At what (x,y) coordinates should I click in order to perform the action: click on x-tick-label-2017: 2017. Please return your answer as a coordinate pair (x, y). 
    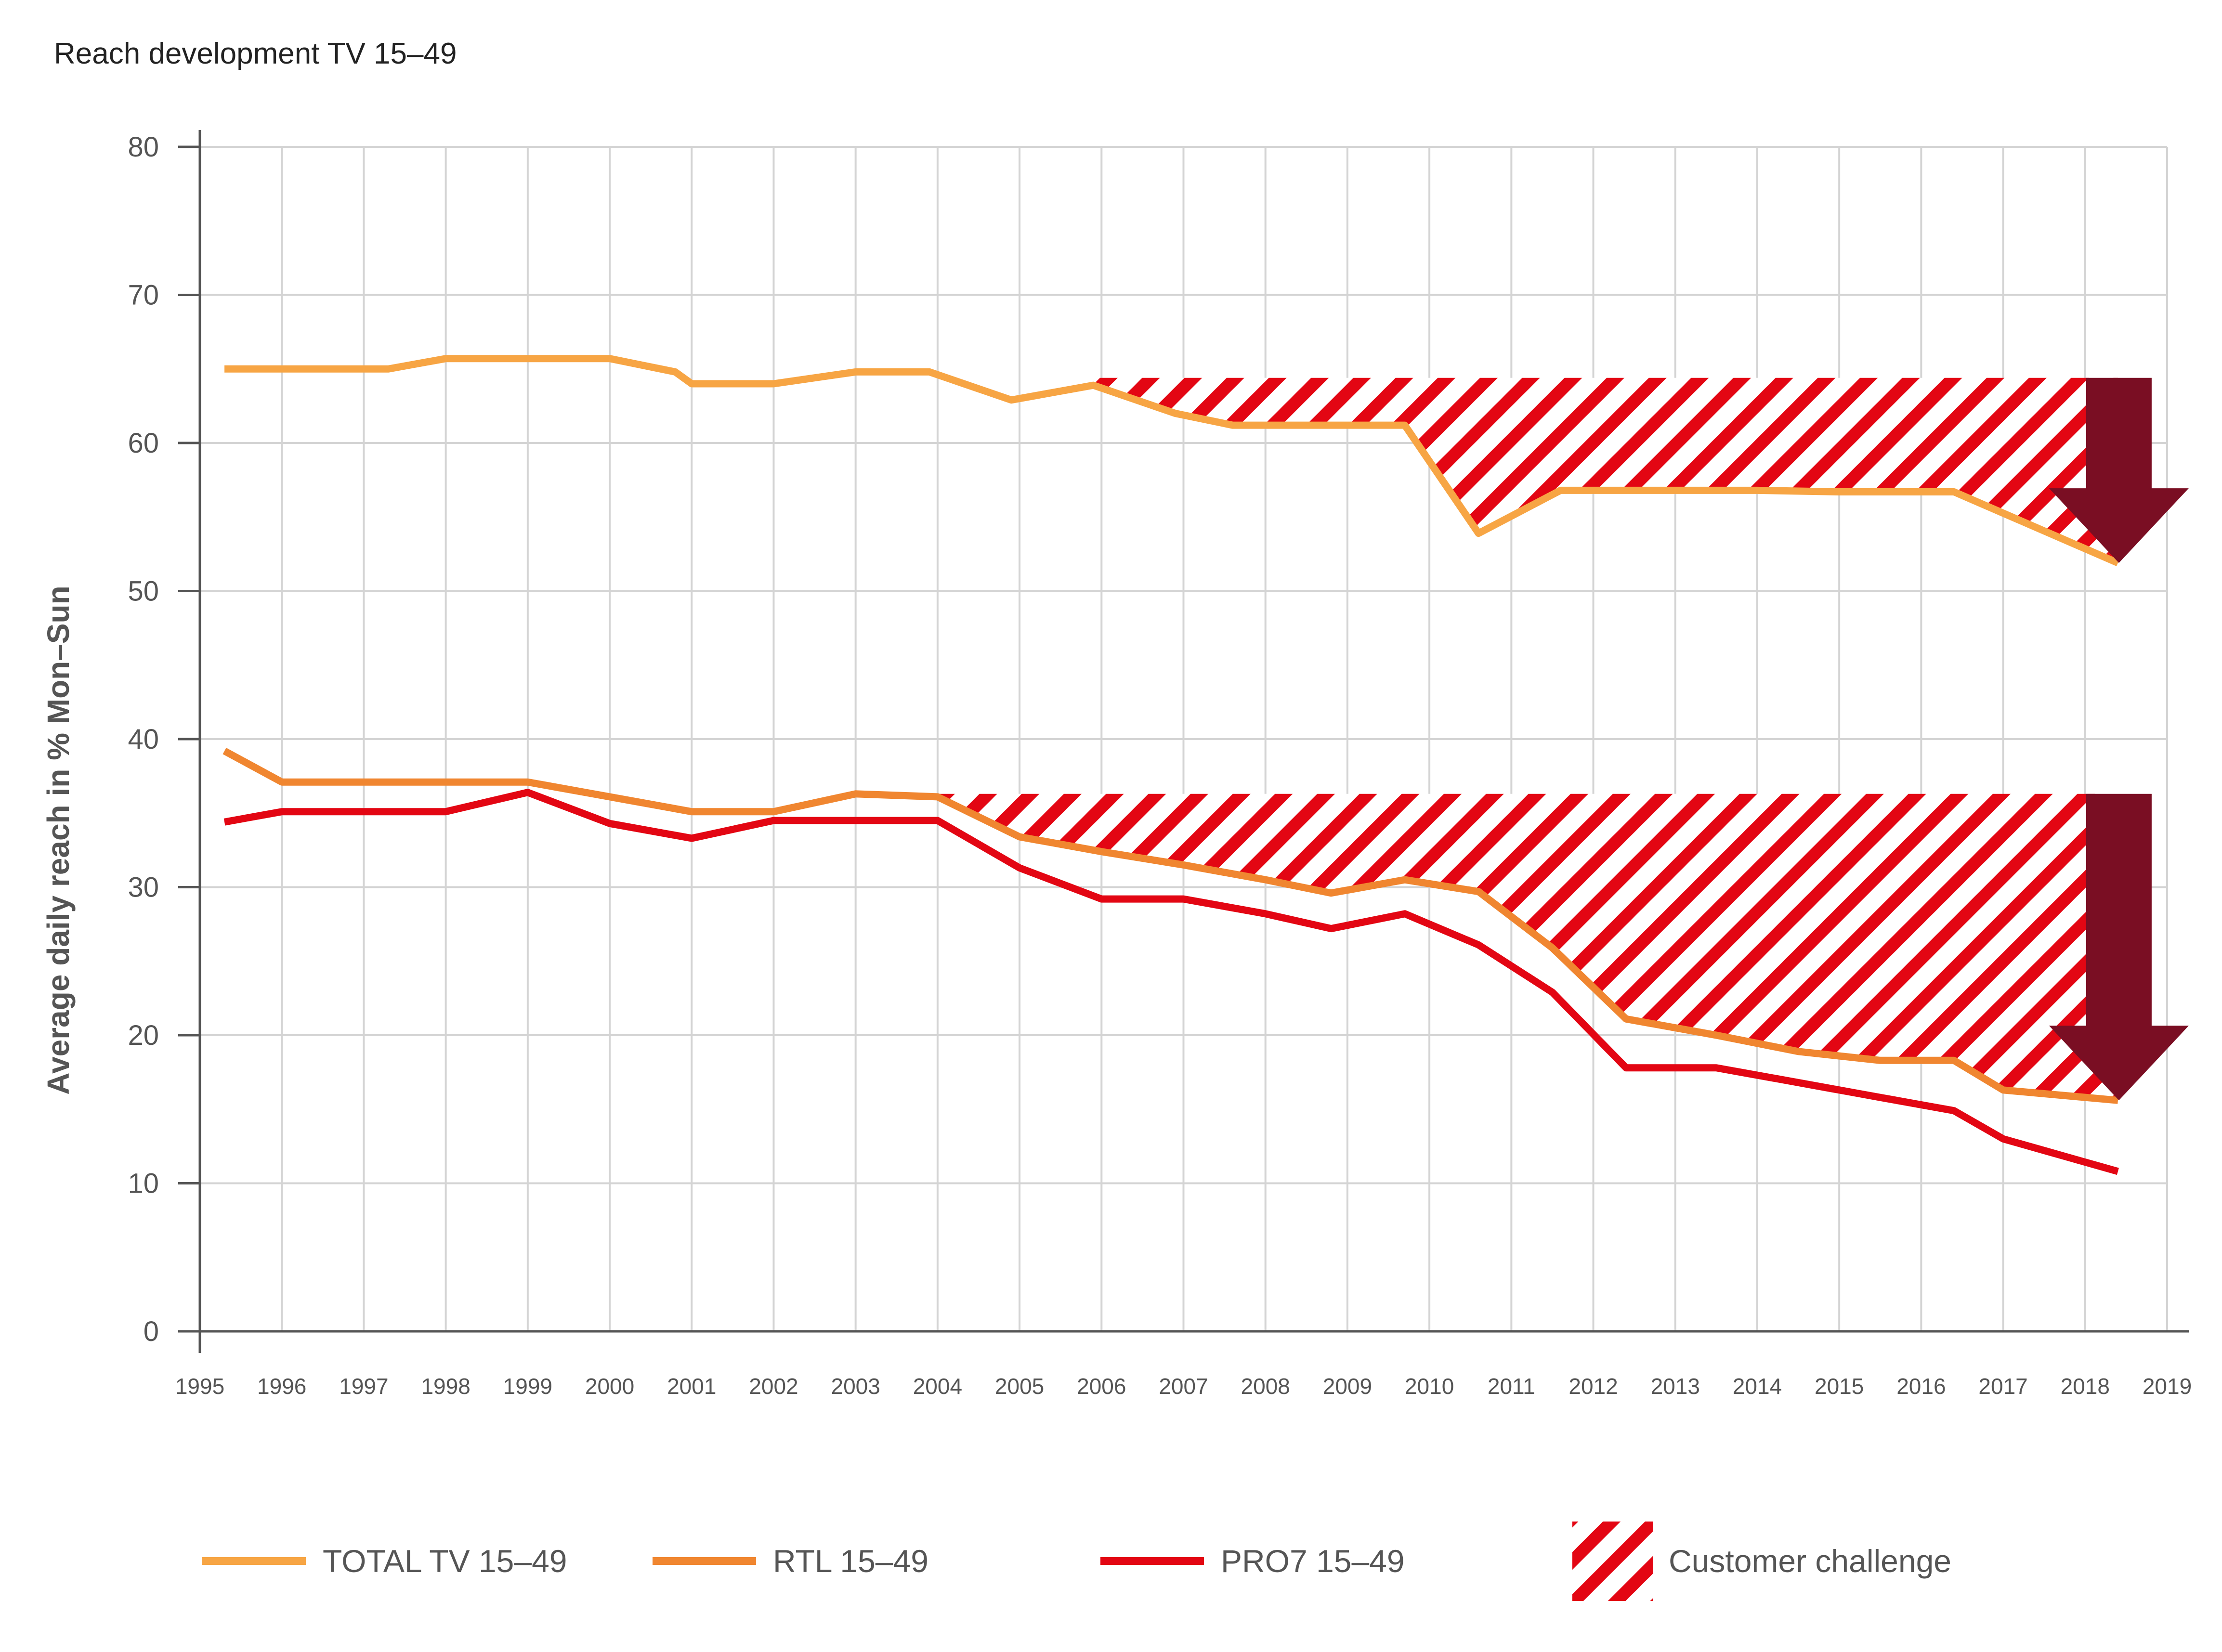
    Looking at the image, I should click on (2002, 1386).